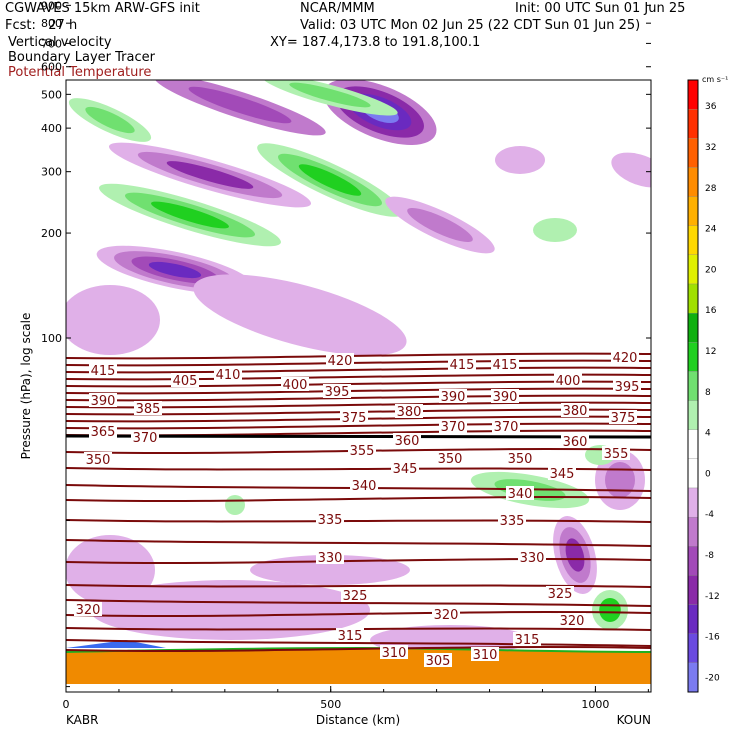 The height and width of the screenshot is (740, 740). Describe the element at coordinates (708, 434) in the screenshot. I see `colorbar-label: 4` at that location.